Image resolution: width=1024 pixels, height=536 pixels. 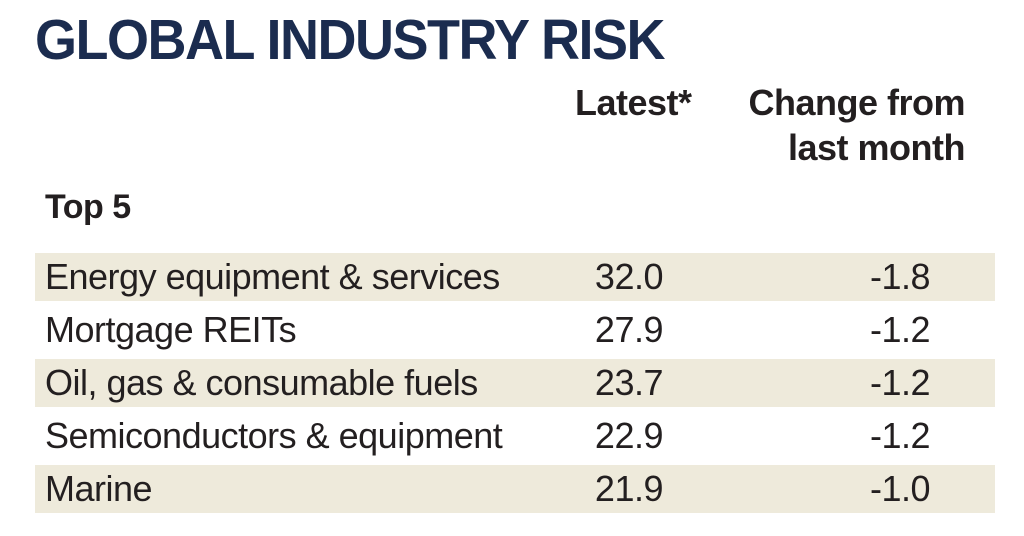 I want to click on latest-value: 27.9, so click(x=629, y=329).